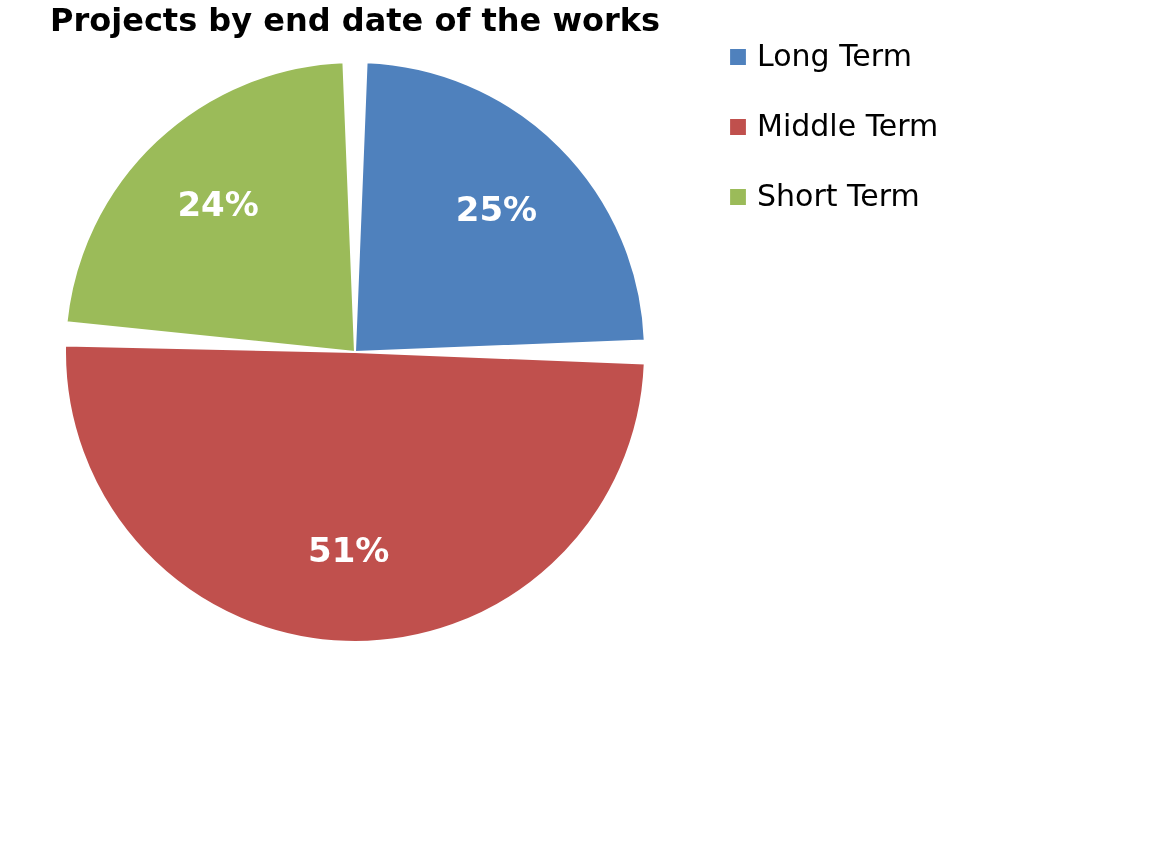 This screenshot has width=1176, height=841. Describe the element at coordinates (848, 125) in the screenshot. I see `legend-label: Middle Term` at that location.